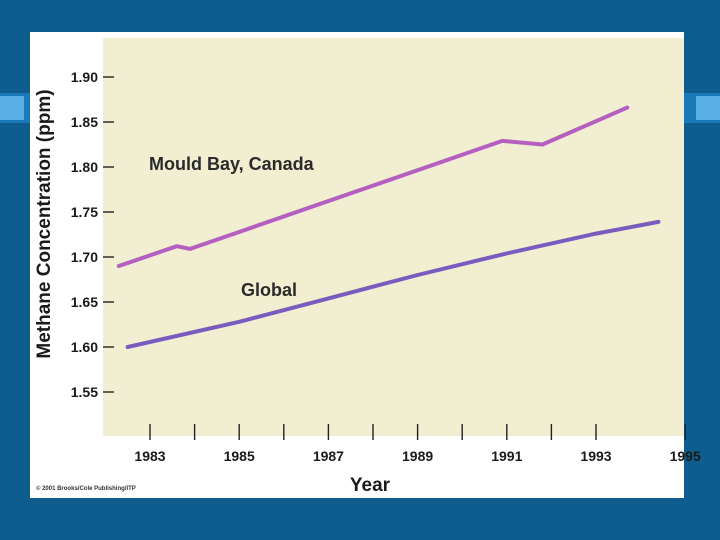  What do you see at coordinates (84, 122) in the screenshot?
I see `y-tick-label: 1.85` at bounding box center [84, 122].